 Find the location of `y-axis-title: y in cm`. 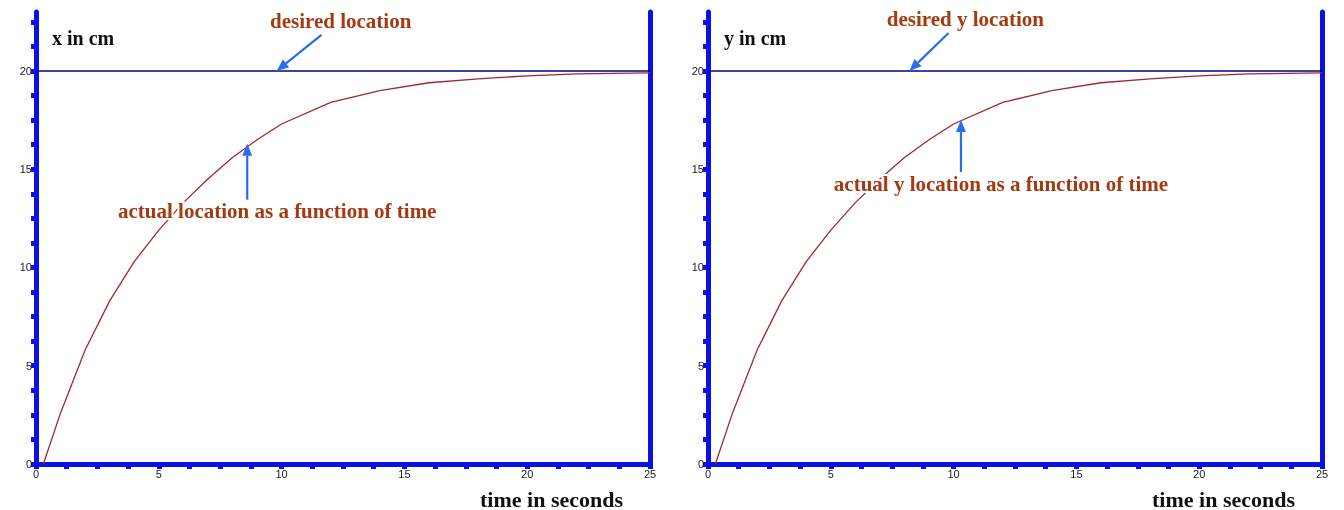

y-axis-title: y in cm is located at coordinates (755, 38).